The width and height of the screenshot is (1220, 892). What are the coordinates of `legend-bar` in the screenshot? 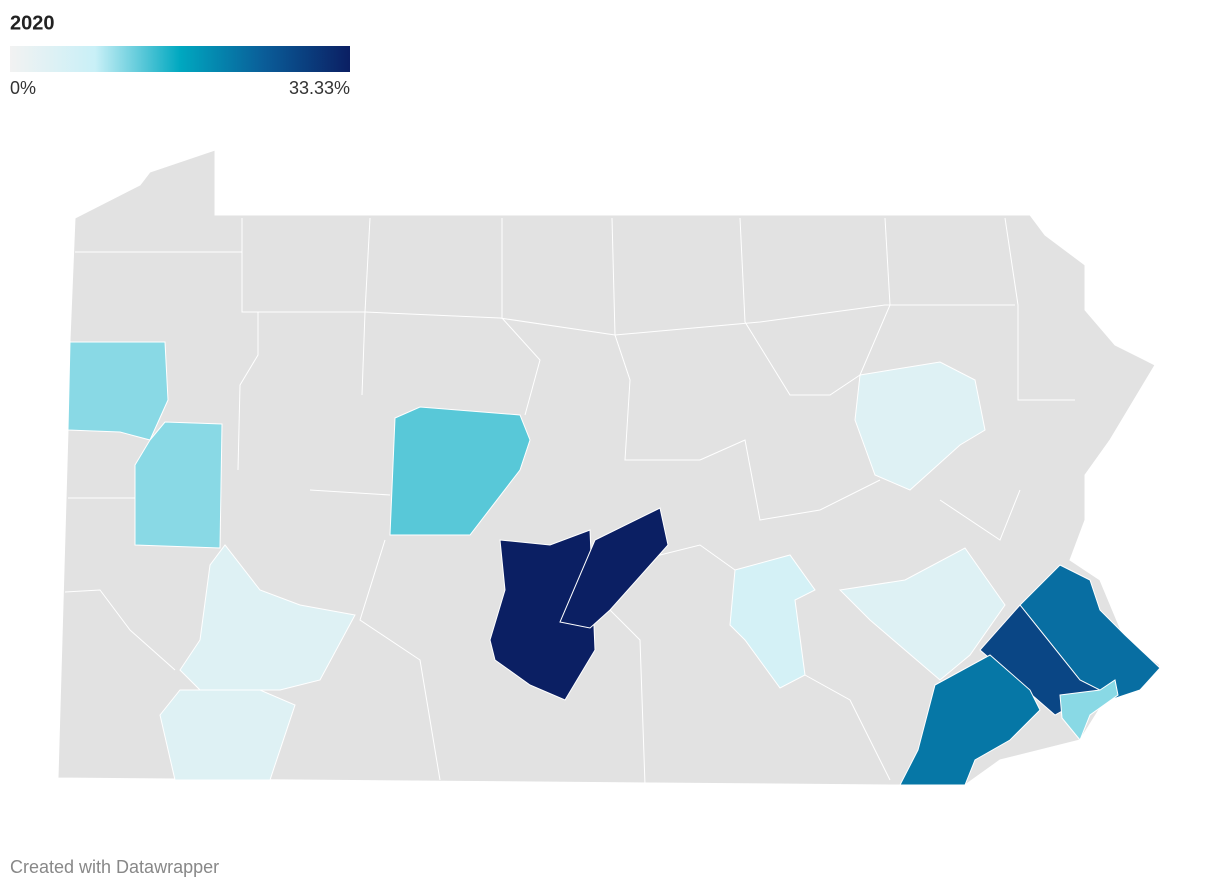 It's located at (180, 59).